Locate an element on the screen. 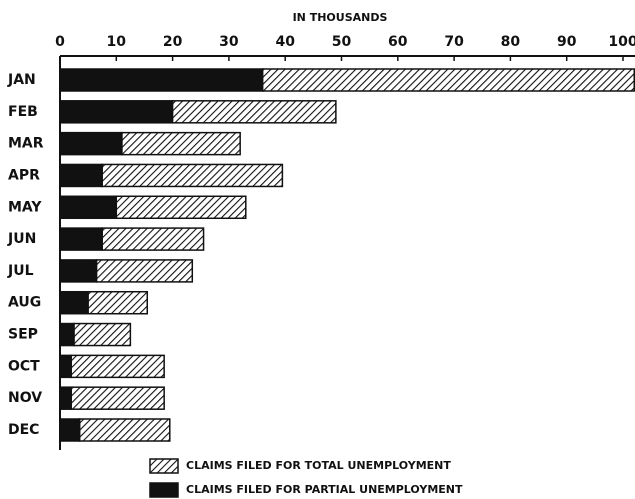  x-tick-label: 10 is located at coordinates (117, 42).